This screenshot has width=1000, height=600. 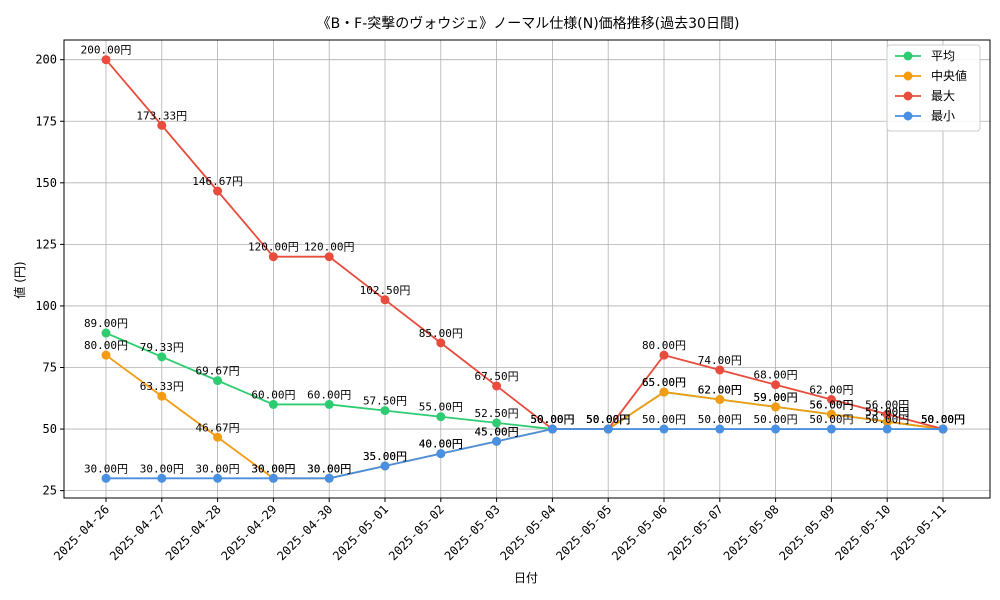 What do you see at coordinates (218, 427) in the screenshot?
I see `data-label: 46.67円` at bounding box center [218, 427].